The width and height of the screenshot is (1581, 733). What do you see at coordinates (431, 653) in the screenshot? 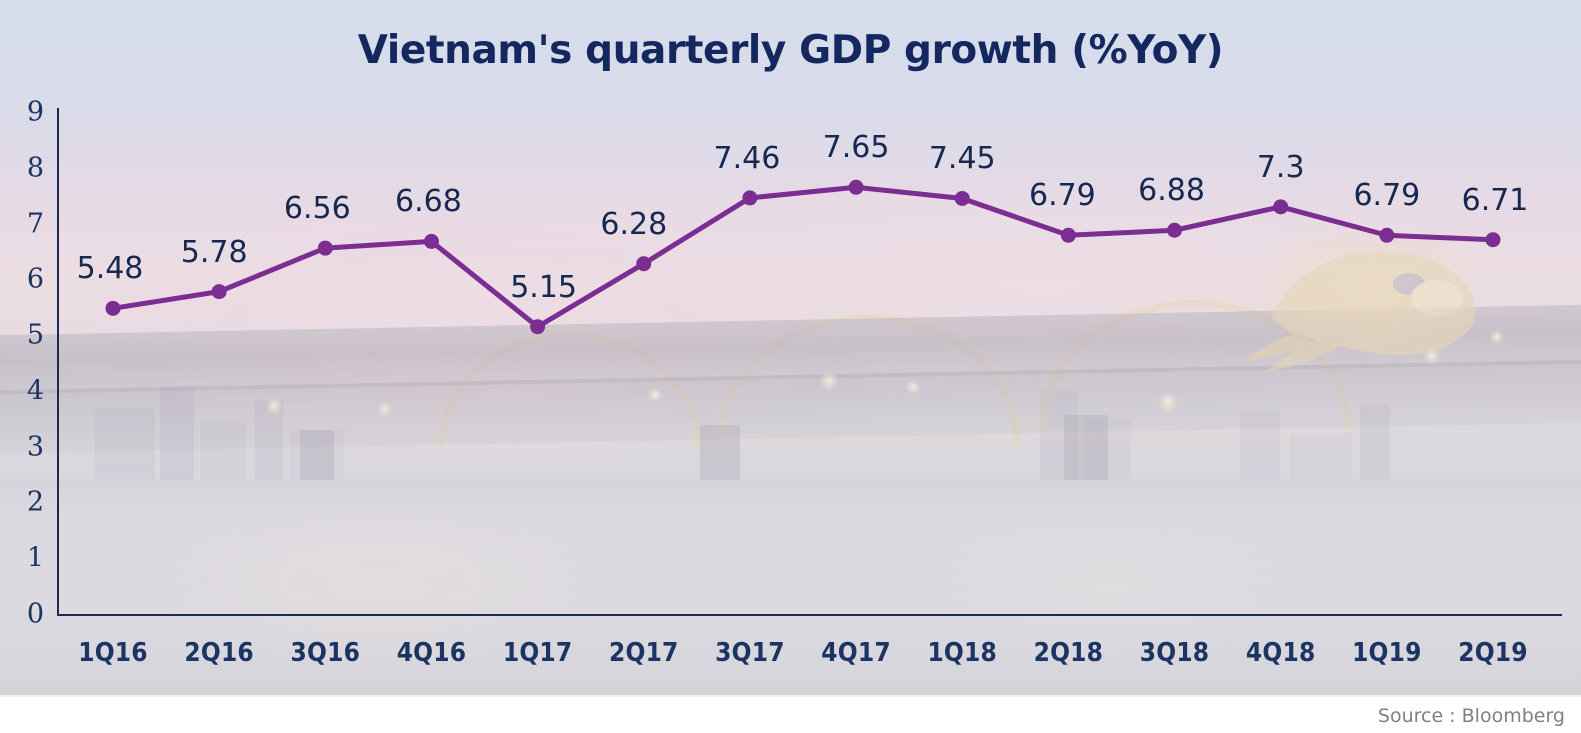
I see `x-axis-tick-4q16: 4Q16` at bounding box center [431, 653].